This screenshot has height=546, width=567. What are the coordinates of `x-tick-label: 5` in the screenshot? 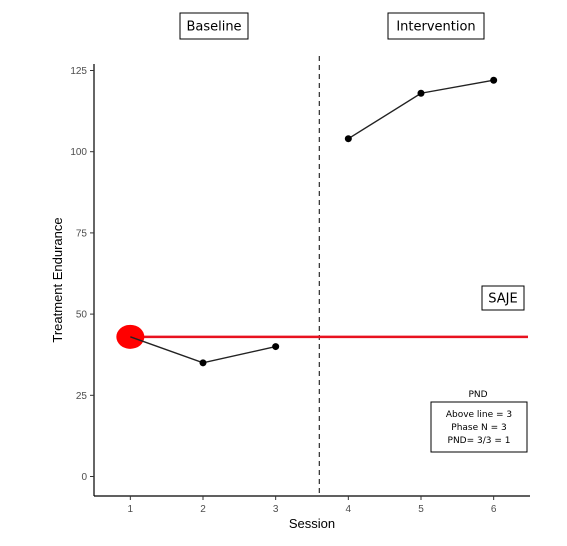 It's located at (421, 509).